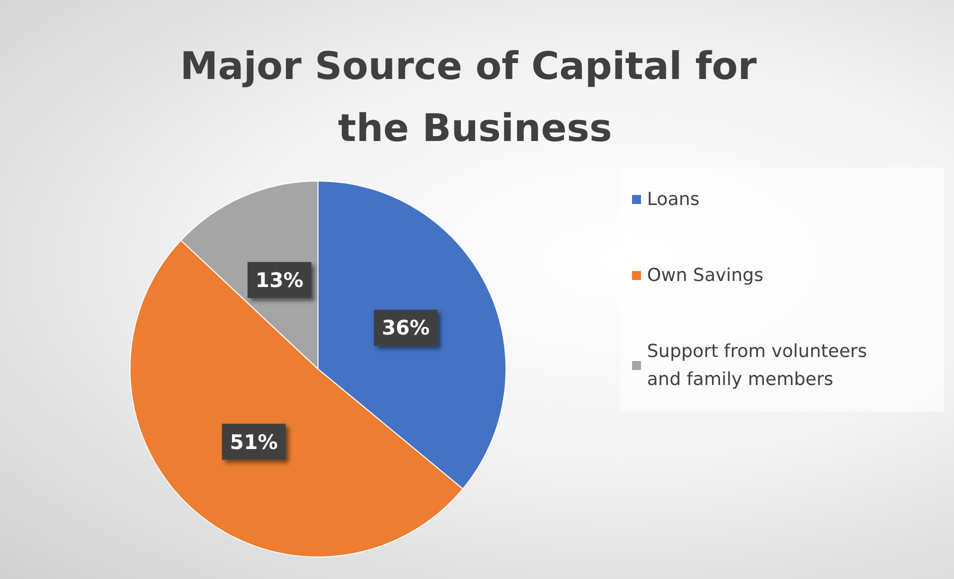  Describe the element at coordinates (254, 442) in the screenshot. I see `data-label: 51%` at that location.